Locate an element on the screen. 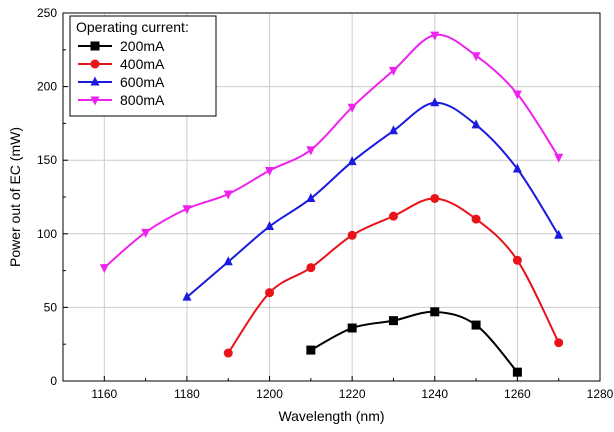  y-tick-label: 50 is located at coordinates (51, 307).